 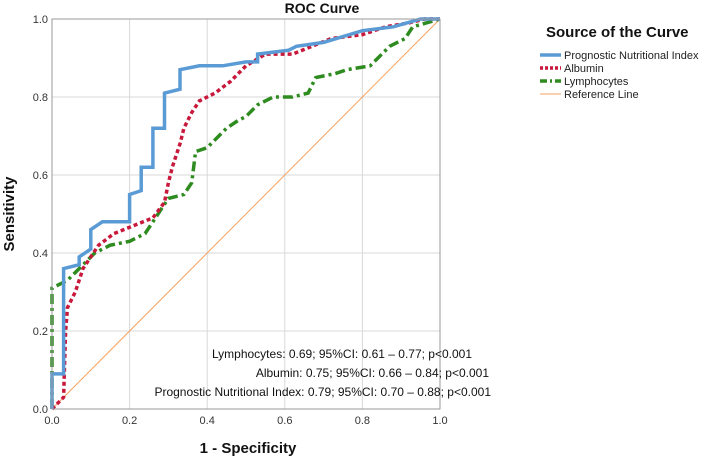 I want to click on chart-title: ROC Curve, so click(x=322, y=8).